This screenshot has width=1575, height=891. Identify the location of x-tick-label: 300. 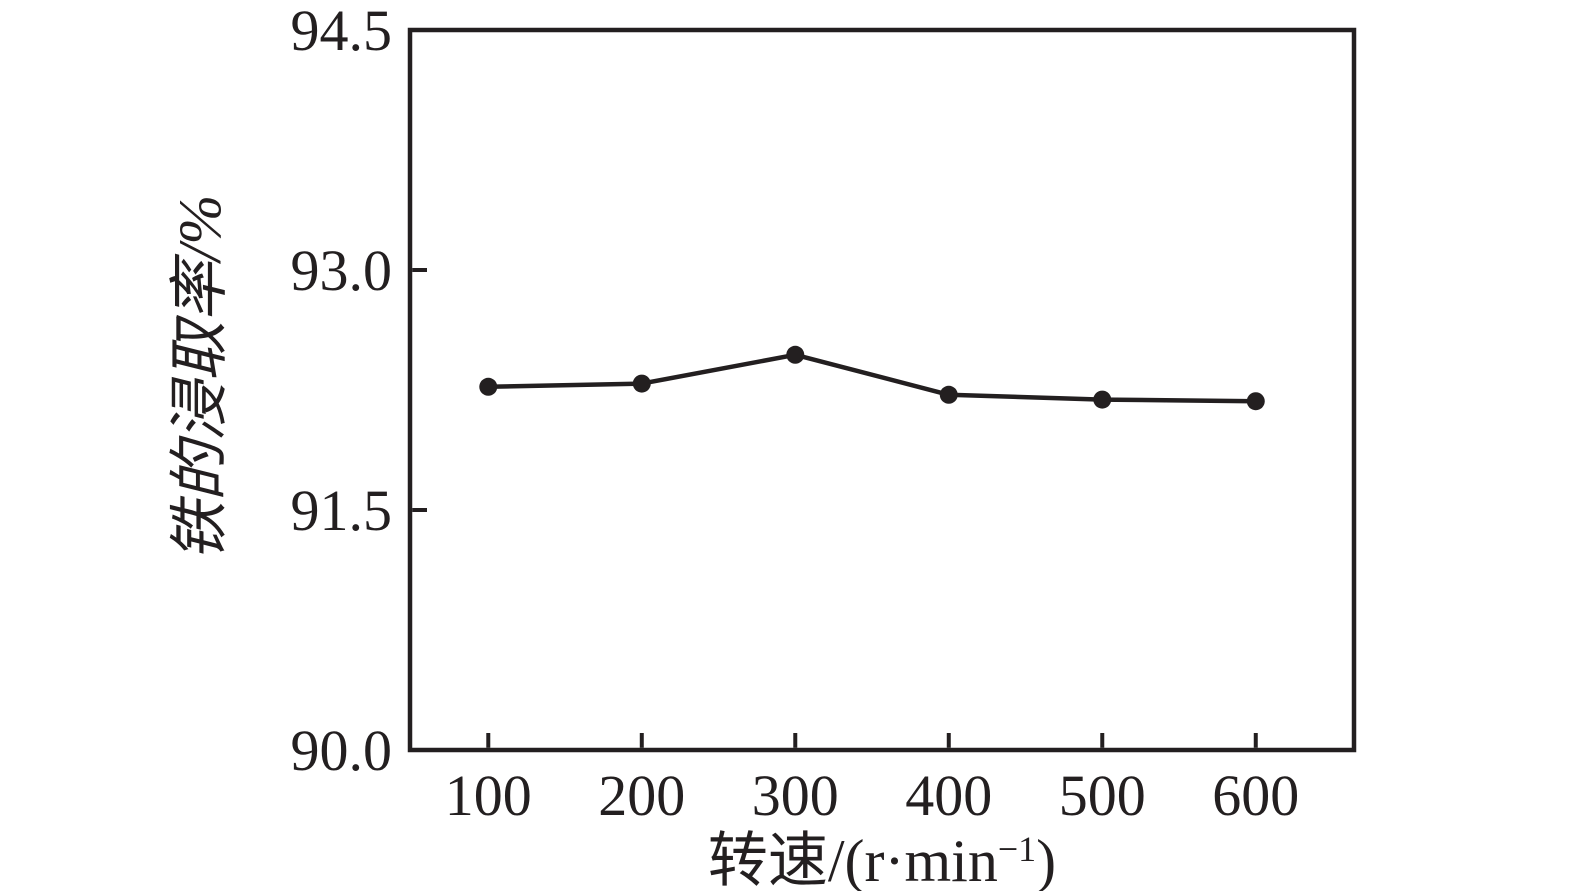
(795, 795).